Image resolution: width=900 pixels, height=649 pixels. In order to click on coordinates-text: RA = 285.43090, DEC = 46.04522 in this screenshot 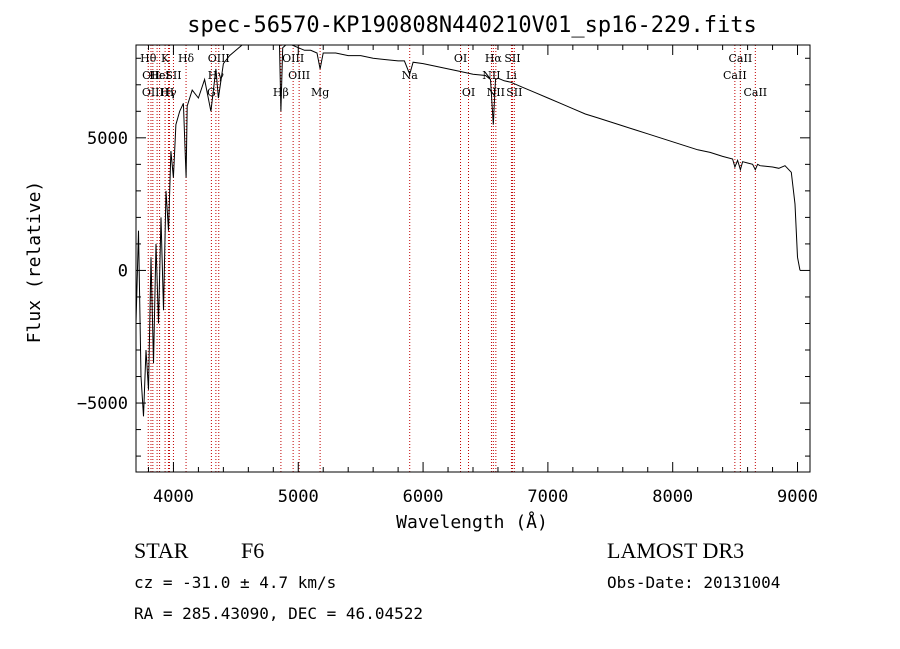, I will do `click(278, 613)`.